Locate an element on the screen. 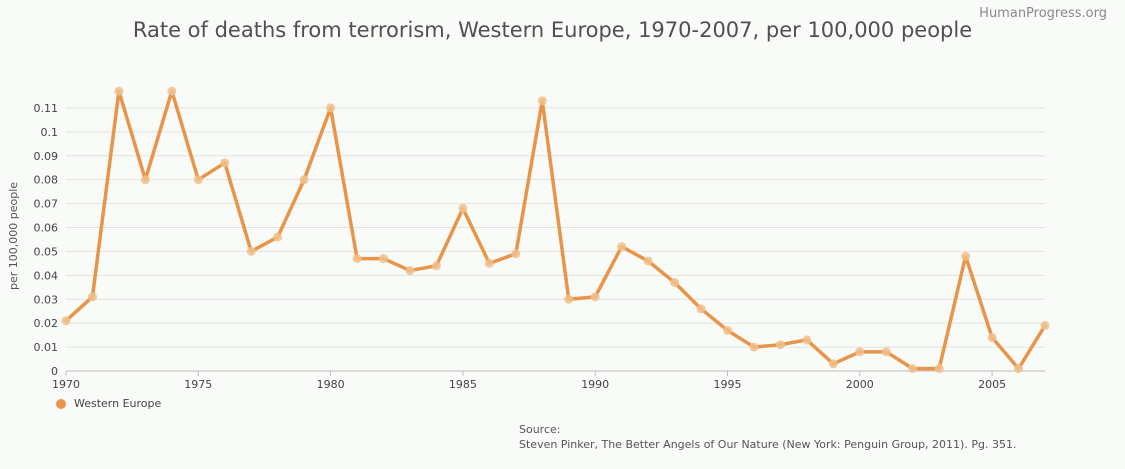  y-axis-label: per 100,000 people is located at coordinates (13, 236).